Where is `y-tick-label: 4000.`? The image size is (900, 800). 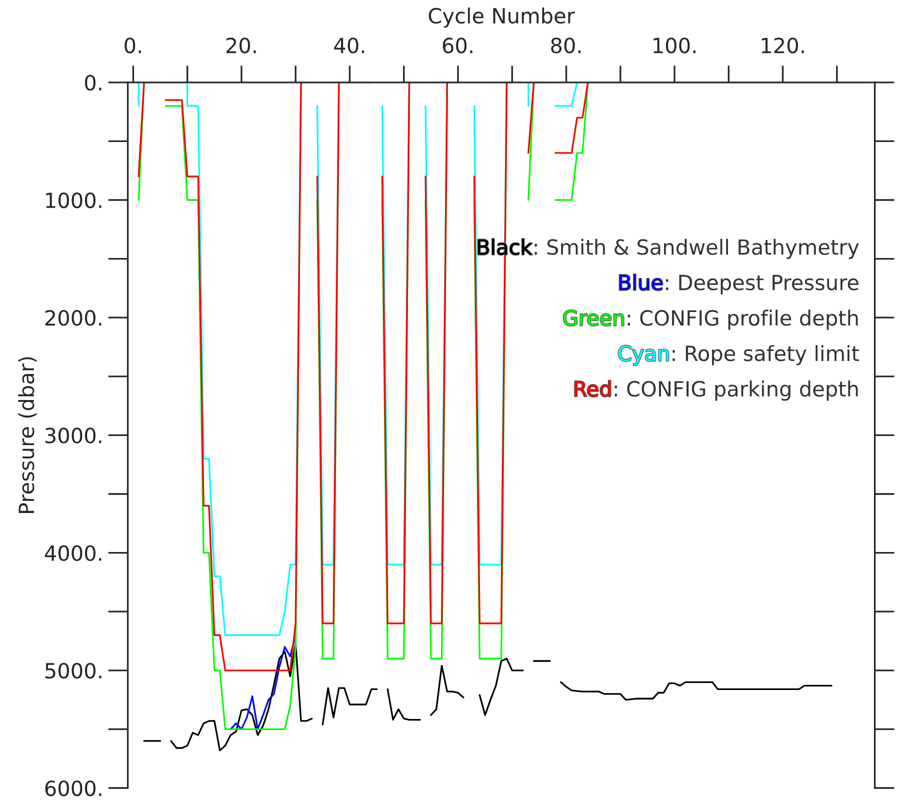 y-tick-label: 4000. is located at coordinates (73, 553).